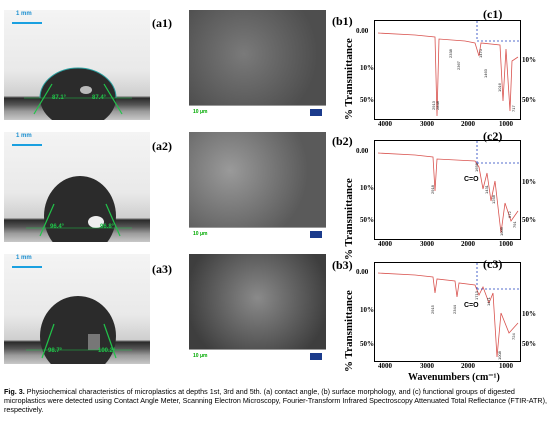 This screenshot has width=554, height=423. Describe the element at coordinates (59, 98) in the screenshot. I see `left-angle: 87.1°` at that location.